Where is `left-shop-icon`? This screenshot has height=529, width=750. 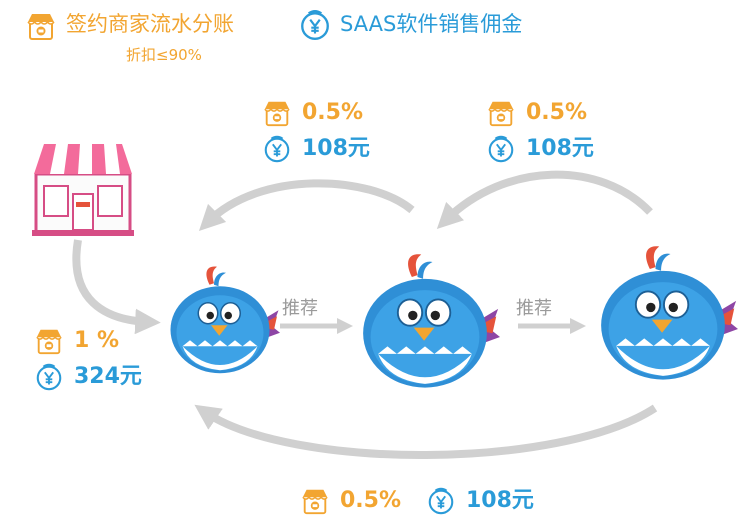 left-shop-icon is located at coordinates (49, 341).